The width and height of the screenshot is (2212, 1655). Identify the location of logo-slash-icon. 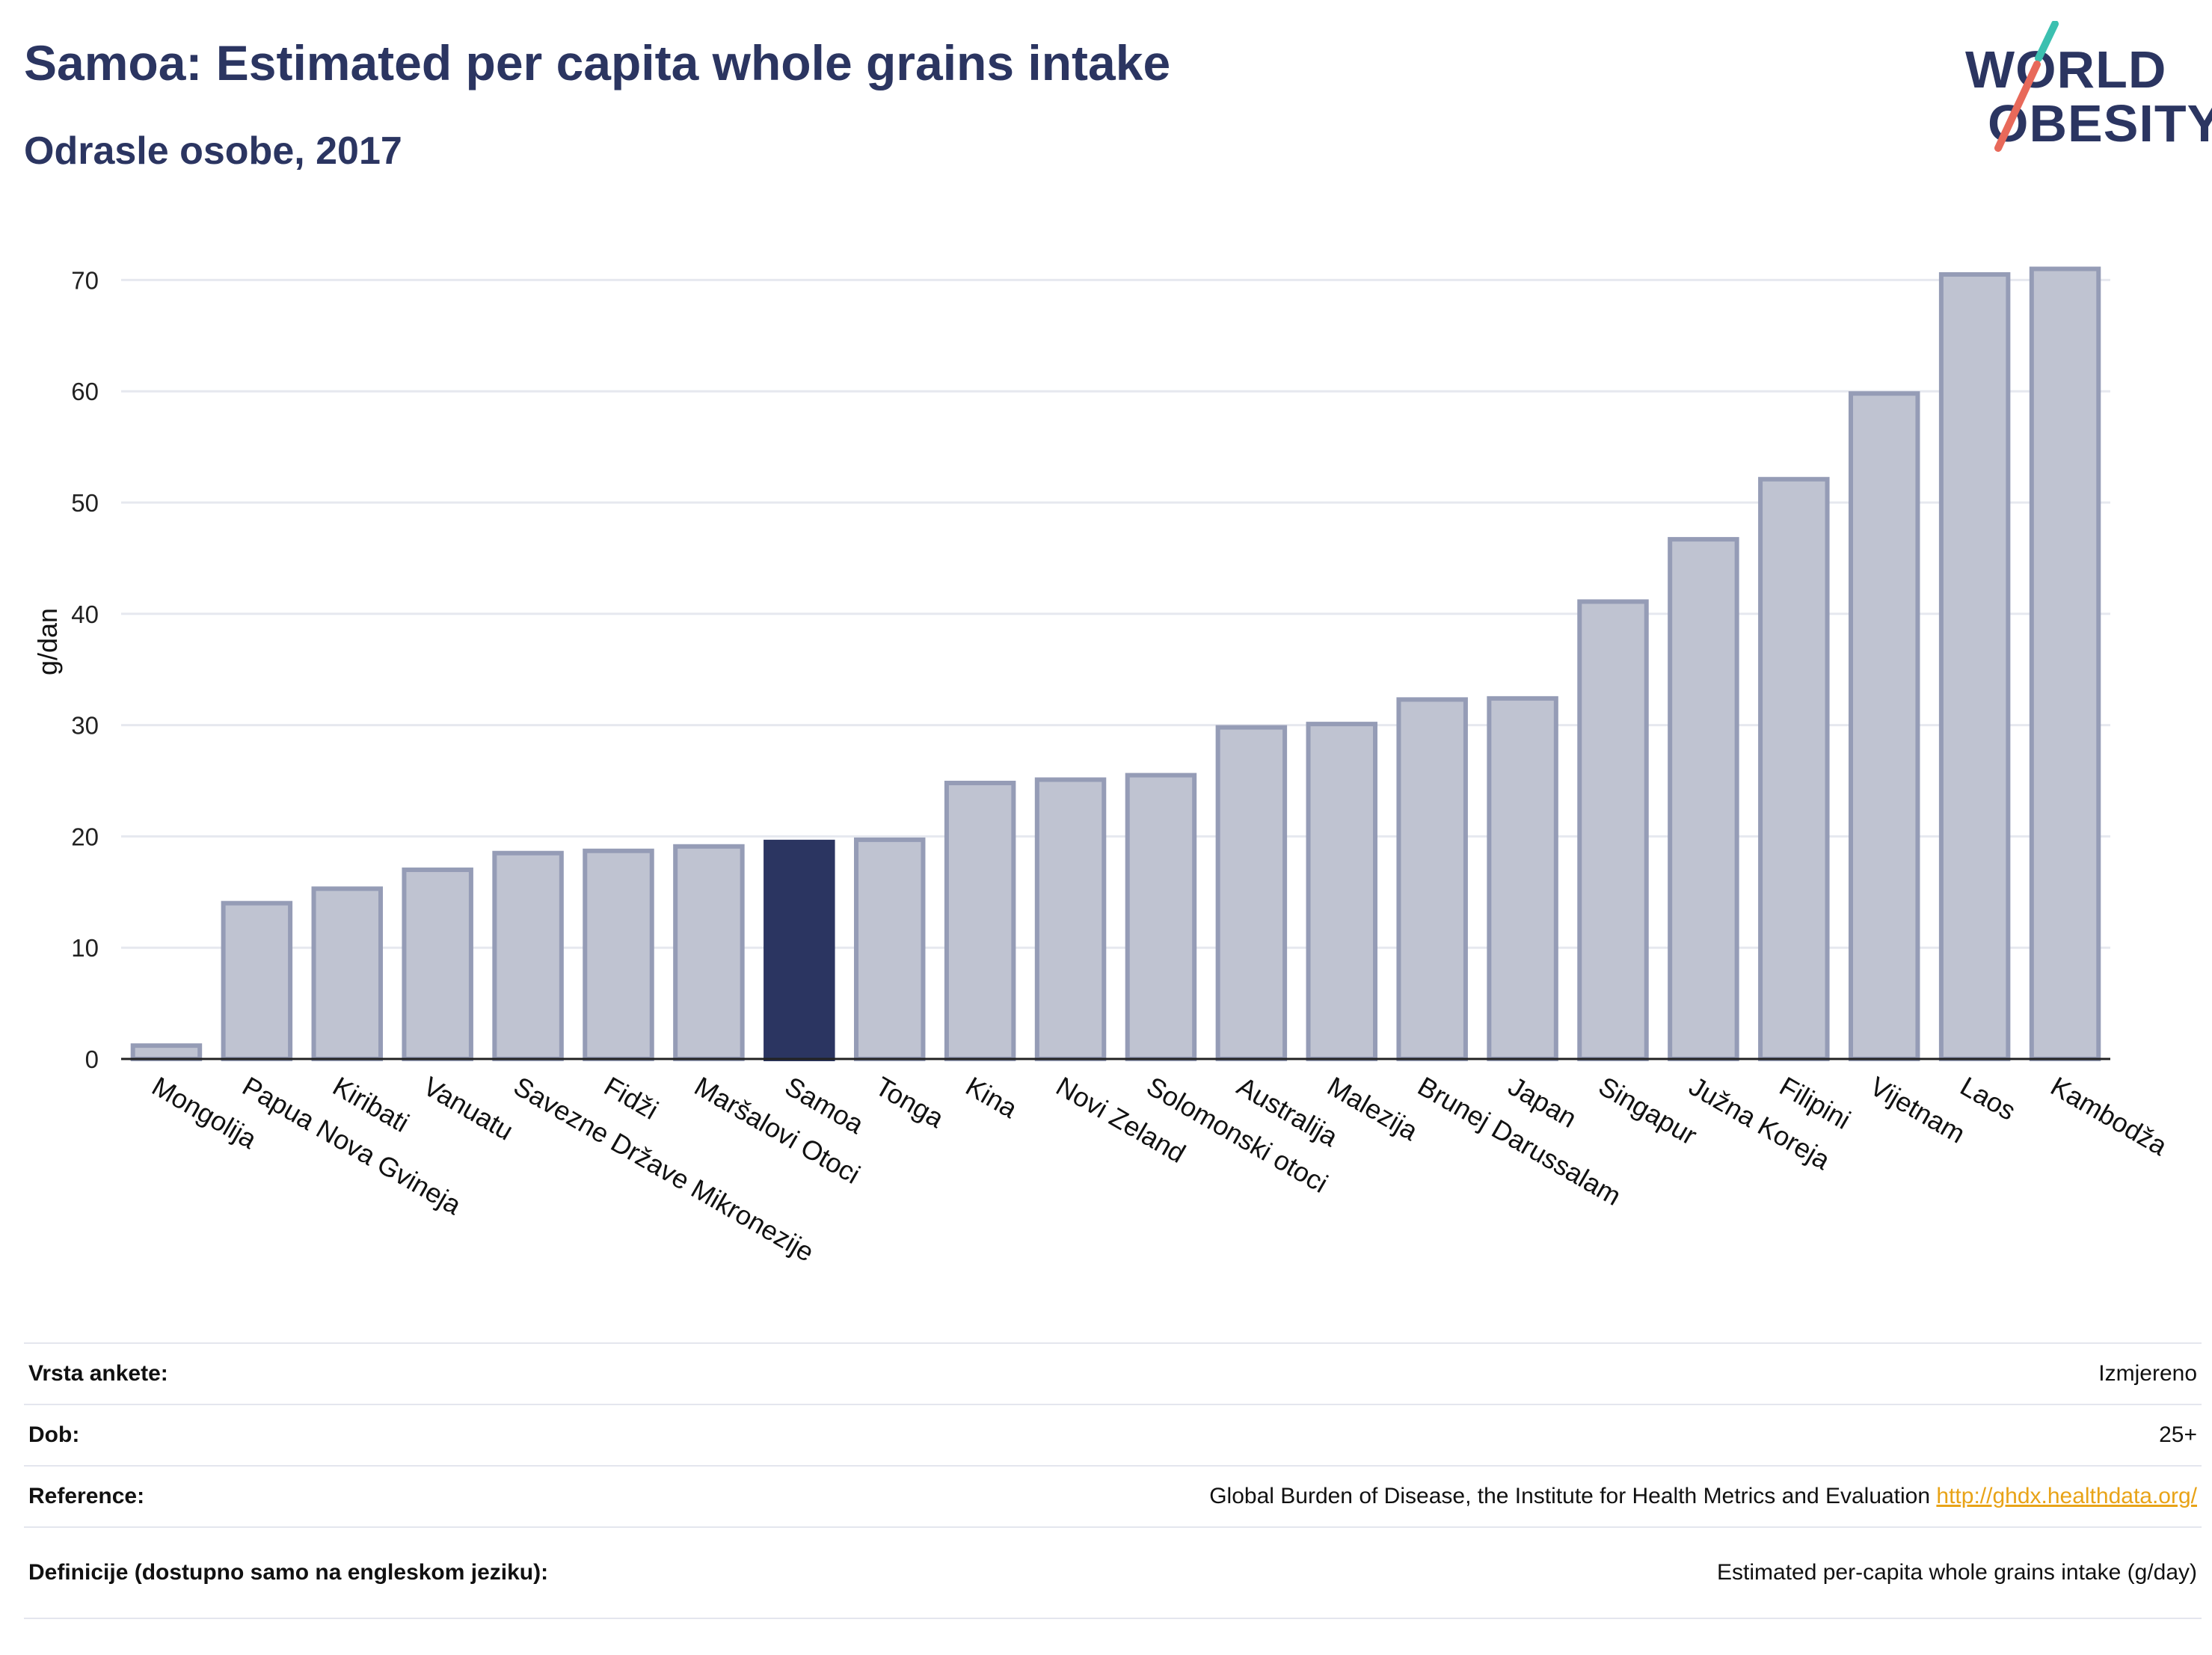
(2026, 86).